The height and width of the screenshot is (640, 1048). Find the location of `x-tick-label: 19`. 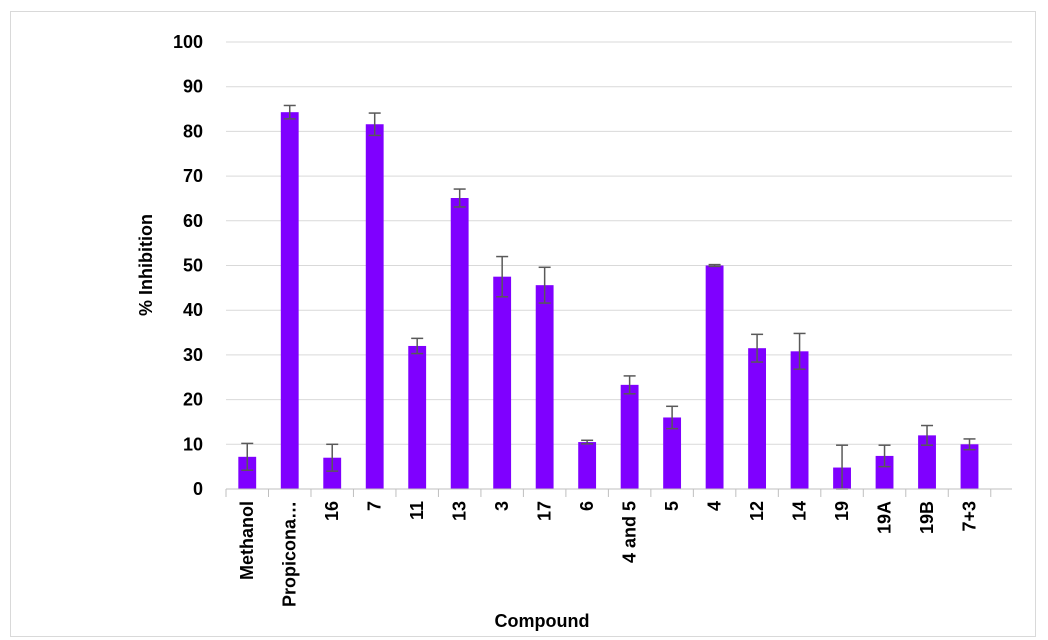

x-tick-label: 19 is located at coordinates (842, 511).